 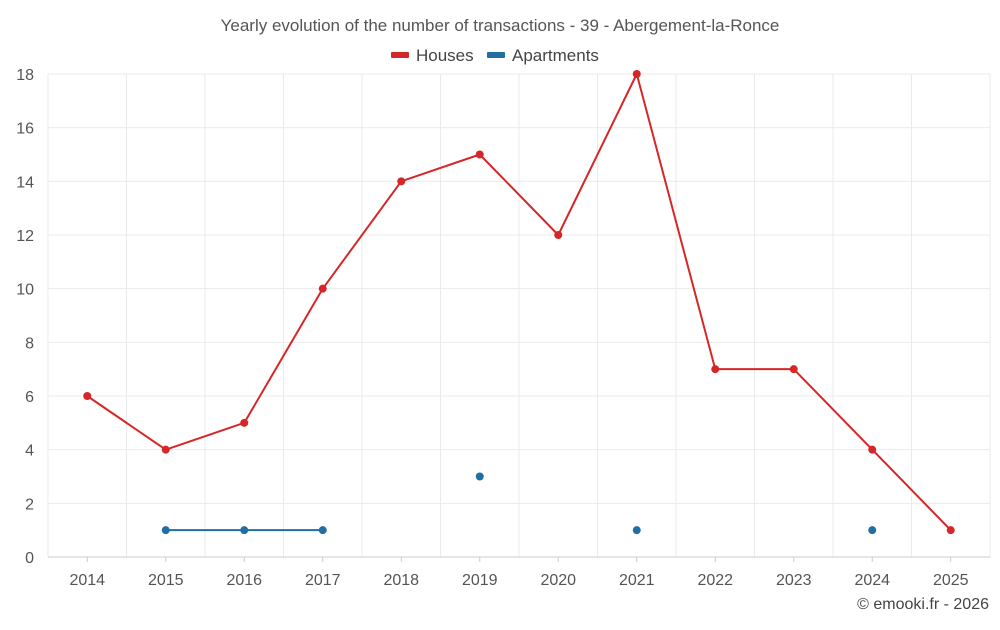 What do you see at coordinates (25, 129) in the screenshot?
I see `y-tick-label: 16` at bounding box center [25, 129].